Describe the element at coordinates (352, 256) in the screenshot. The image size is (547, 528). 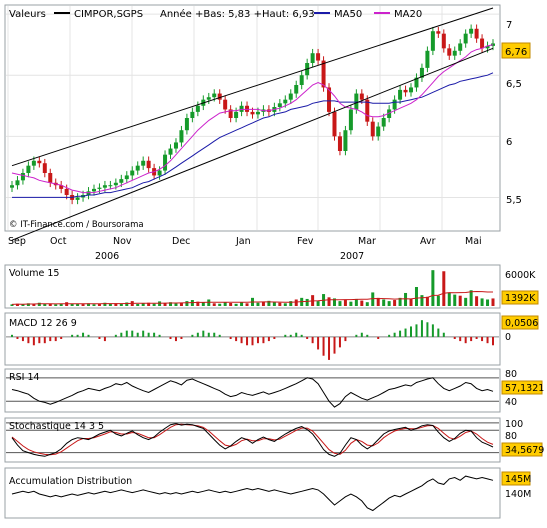
I see `year-label-2007: 2007` at that location.